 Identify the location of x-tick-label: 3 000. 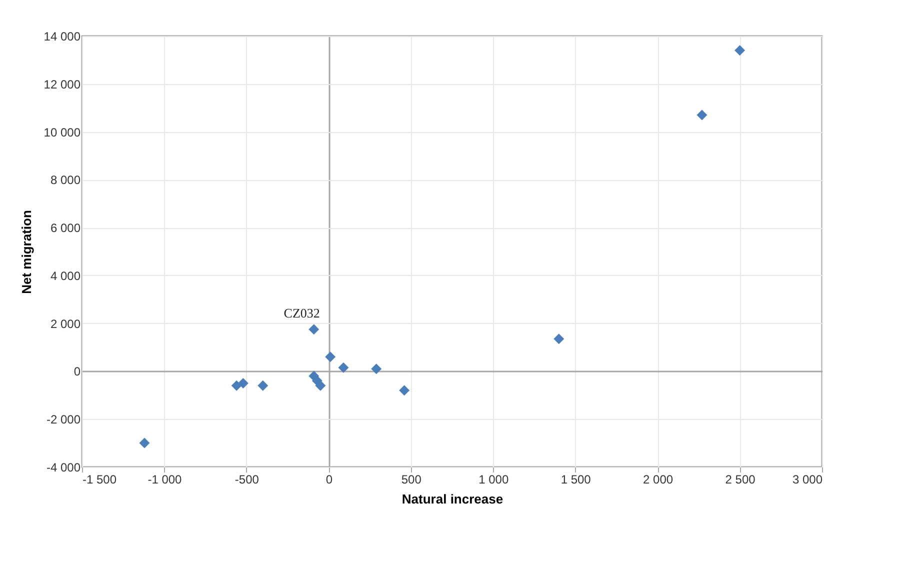
(807, 479).